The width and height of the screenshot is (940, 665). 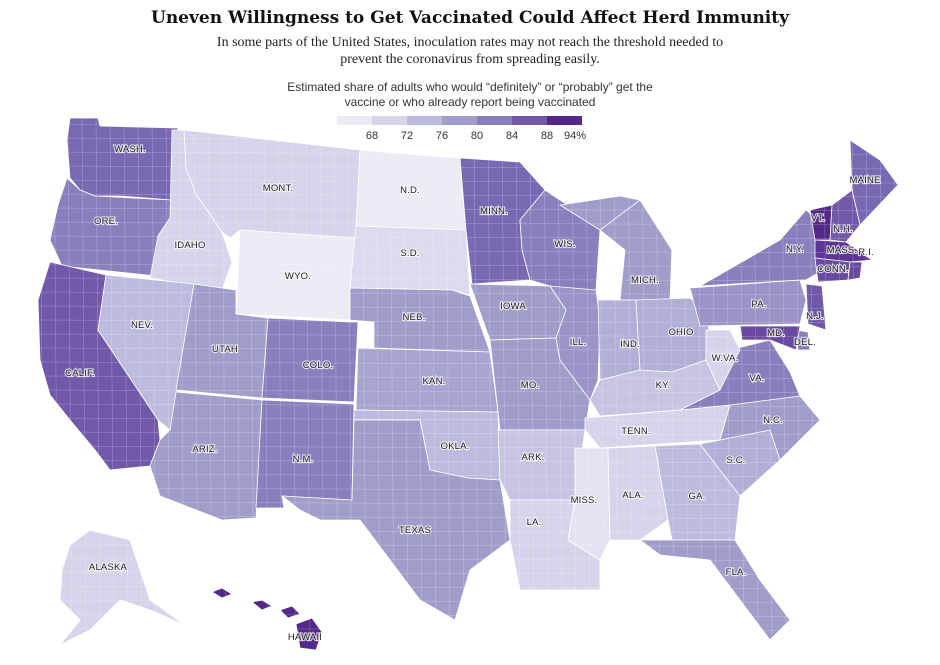 What do you see at coordinates (636, 431) in the screenshot?
I see `state-label-tenn: TENN.` at bounding box center [636, 431].